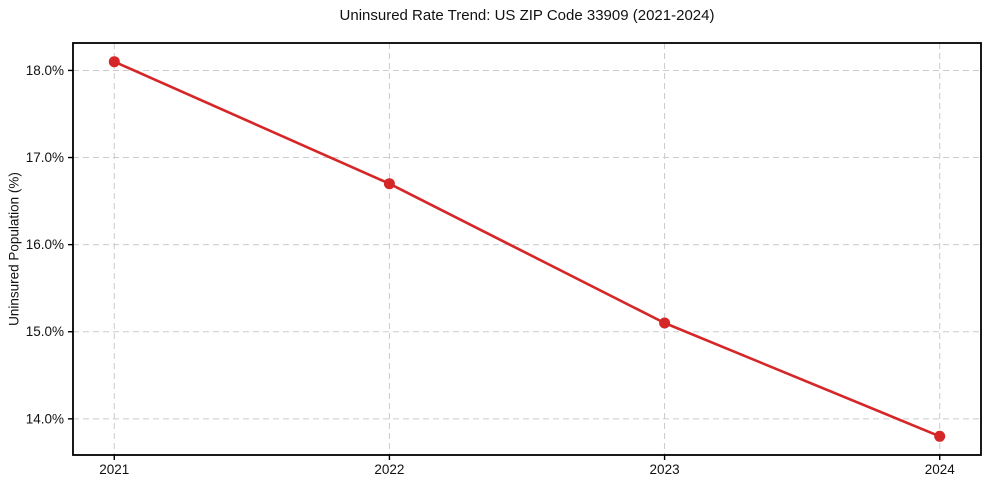 The width and height of the screenshot is (989, 490). I want to click on y-tick-label: 17.0%, so click(45, 157).